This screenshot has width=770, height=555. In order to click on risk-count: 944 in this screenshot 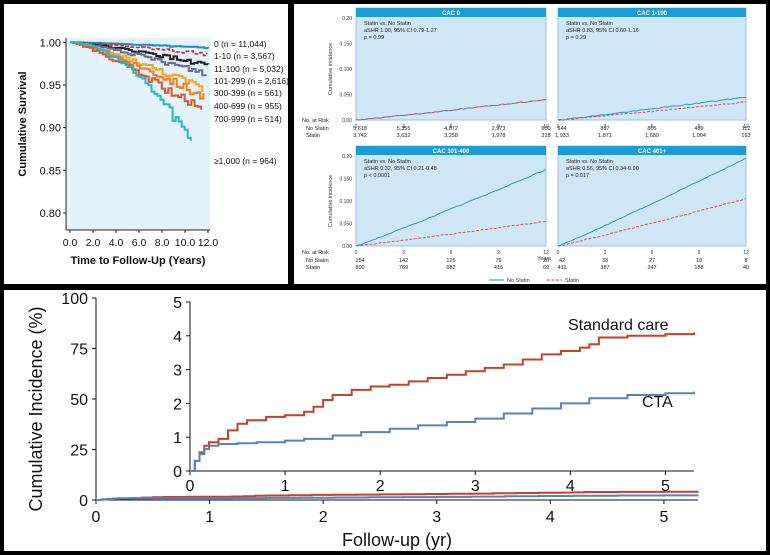, I will do `click(561, 129)`.